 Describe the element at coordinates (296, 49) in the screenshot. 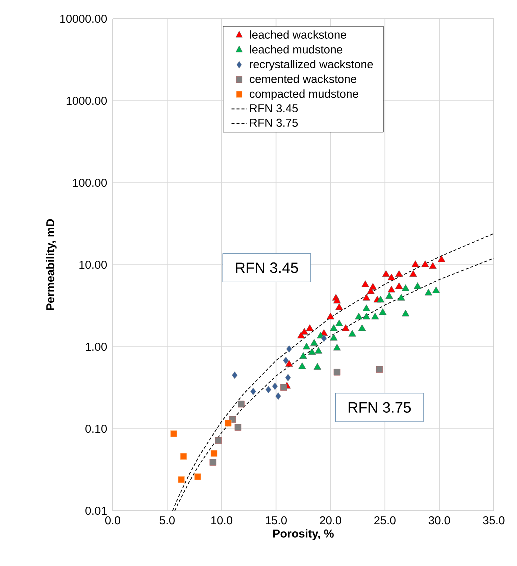

I see `legend-label: leached mudstone` at that location.